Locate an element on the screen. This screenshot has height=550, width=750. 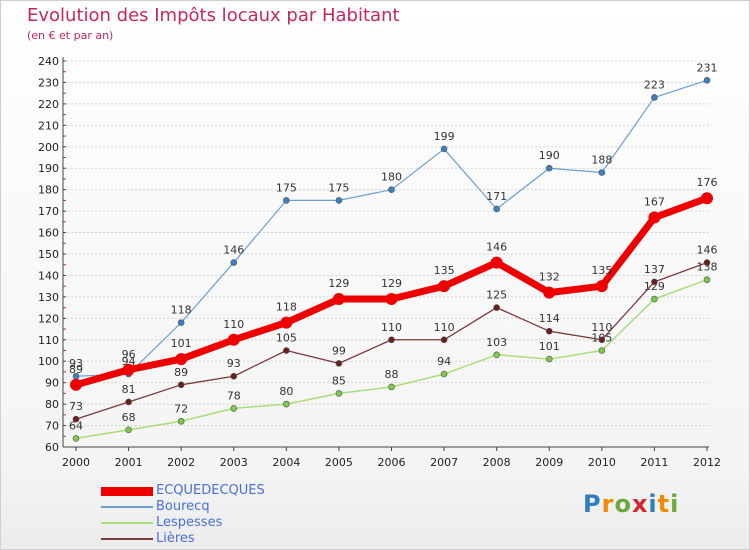
x-tick-label: 2011 is located at coordinates (654, 462).